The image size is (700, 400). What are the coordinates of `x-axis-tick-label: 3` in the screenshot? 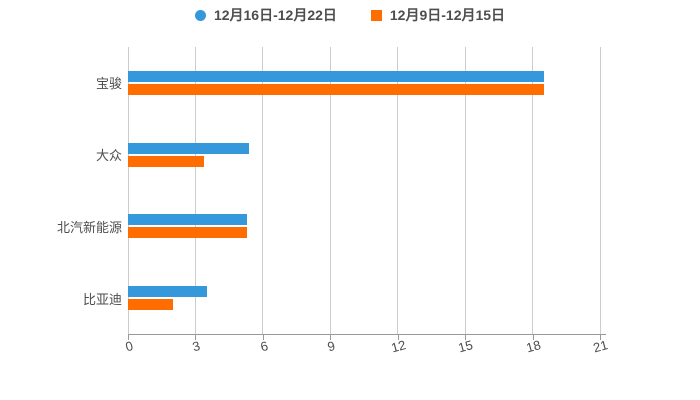 It's located at (197, 346).